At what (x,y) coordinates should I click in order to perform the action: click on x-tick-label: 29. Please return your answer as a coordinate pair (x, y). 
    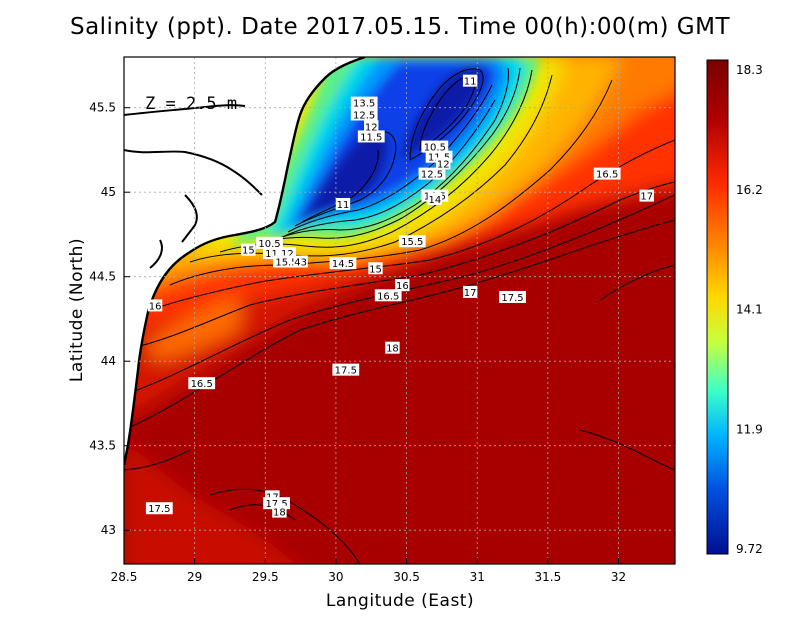
    Looking at the image, I should click on (194, 577).